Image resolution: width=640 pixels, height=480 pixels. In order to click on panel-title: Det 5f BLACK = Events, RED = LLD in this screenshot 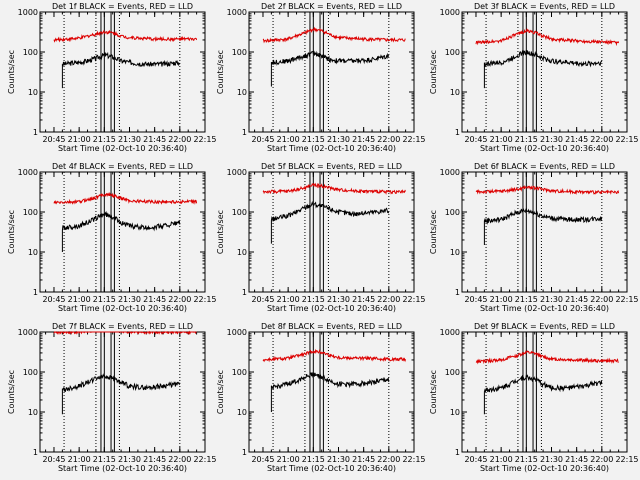, I will do `click(331, 166)`.